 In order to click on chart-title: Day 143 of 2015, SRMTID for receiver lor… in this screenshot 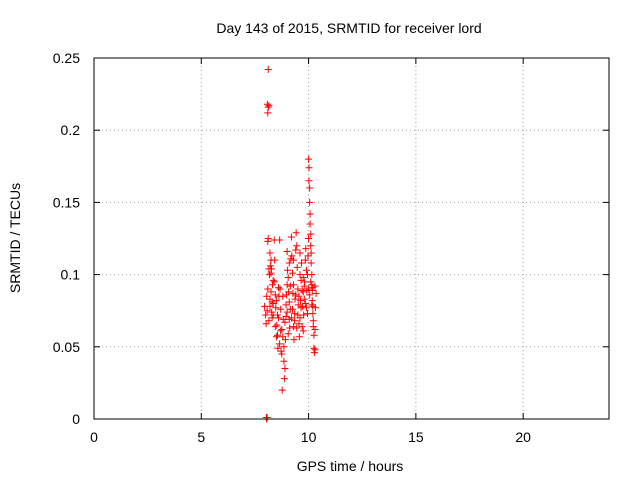, I will do `click(348, 28)`.